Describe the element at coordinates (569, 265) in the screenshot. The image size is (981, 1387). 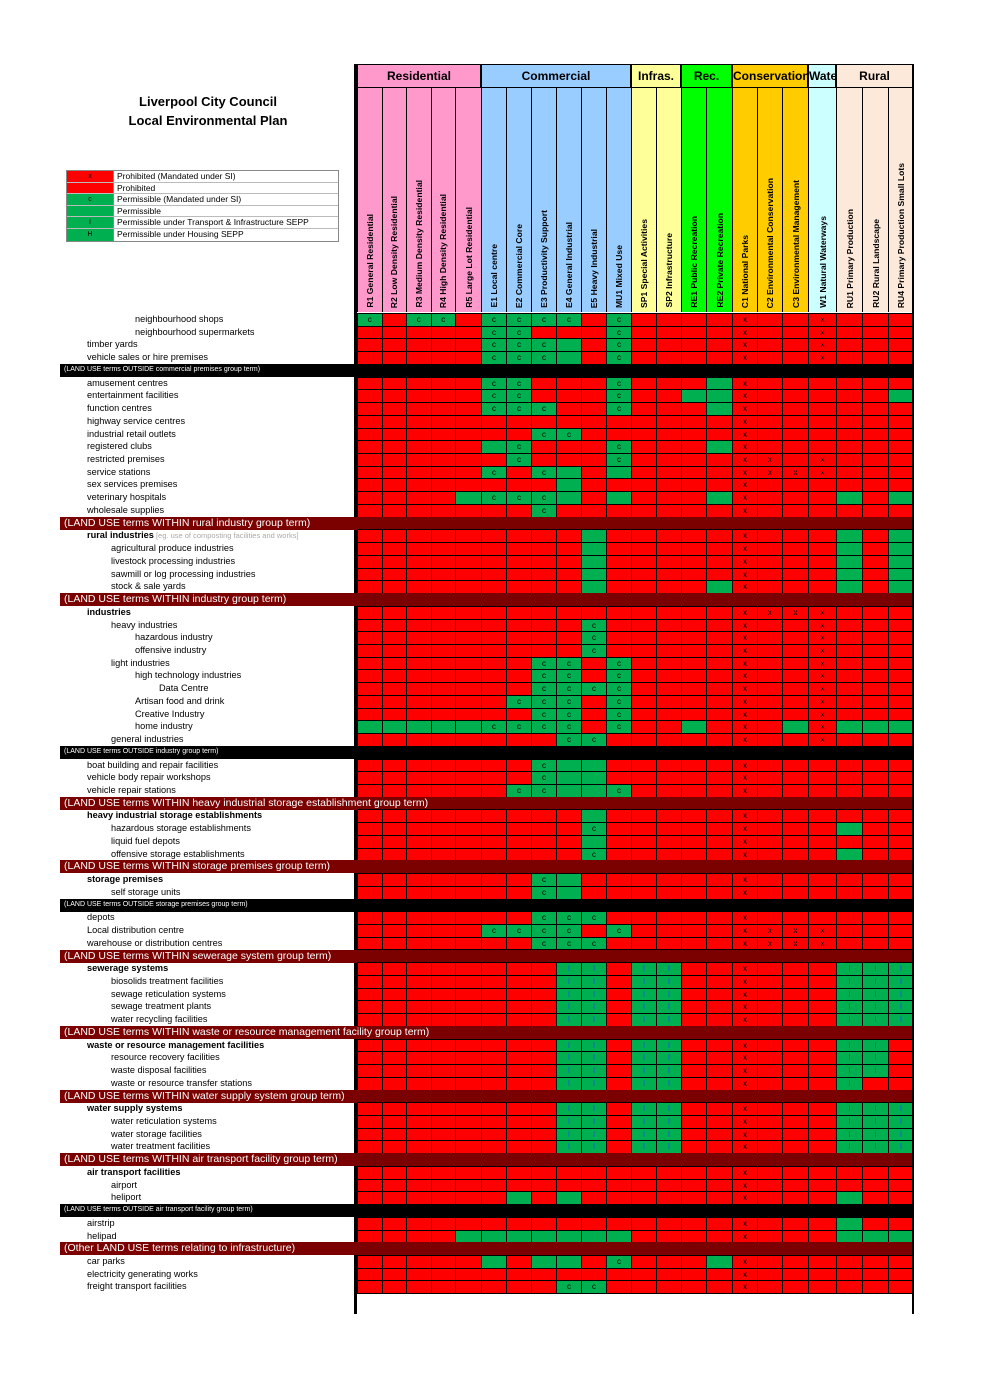
I see `zone-label: E4 General Industrial` at that location.